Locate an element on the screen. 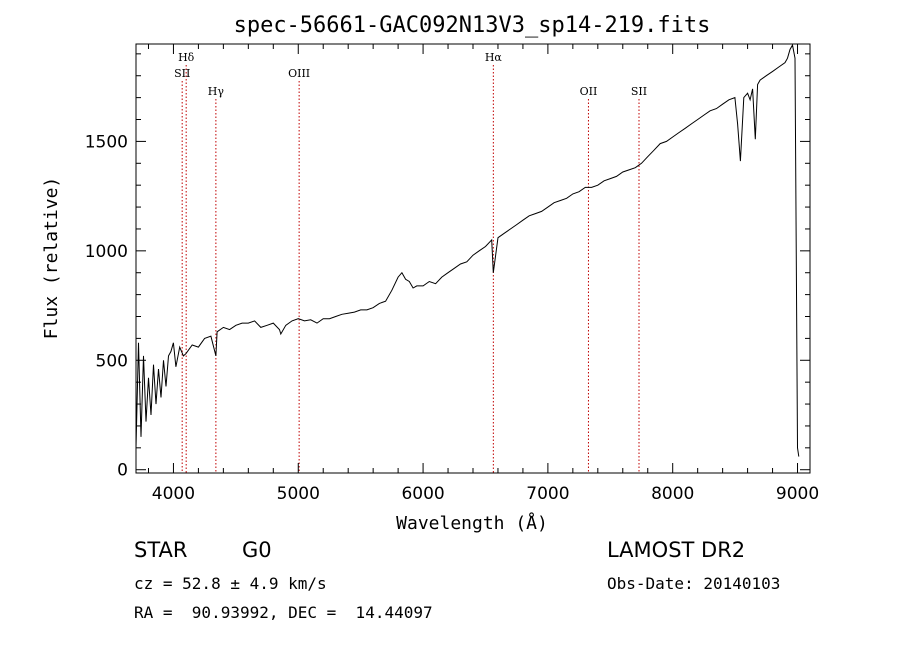  y-axis-label: Flux (relative) is located at coordinates (51, 258).